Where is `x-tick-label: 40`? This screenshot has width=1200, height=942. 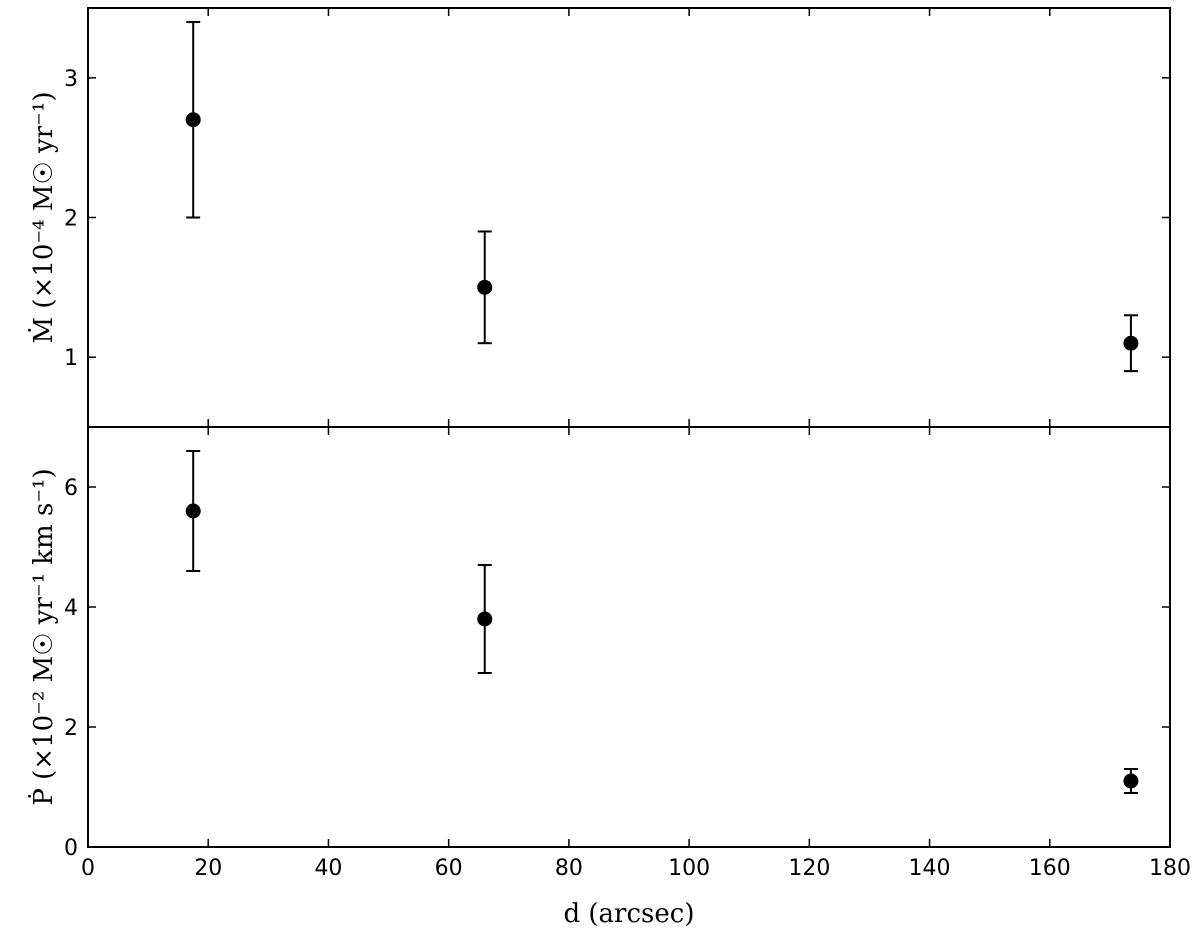
x-tick-label: 40 is located at coordinates (328, 868).